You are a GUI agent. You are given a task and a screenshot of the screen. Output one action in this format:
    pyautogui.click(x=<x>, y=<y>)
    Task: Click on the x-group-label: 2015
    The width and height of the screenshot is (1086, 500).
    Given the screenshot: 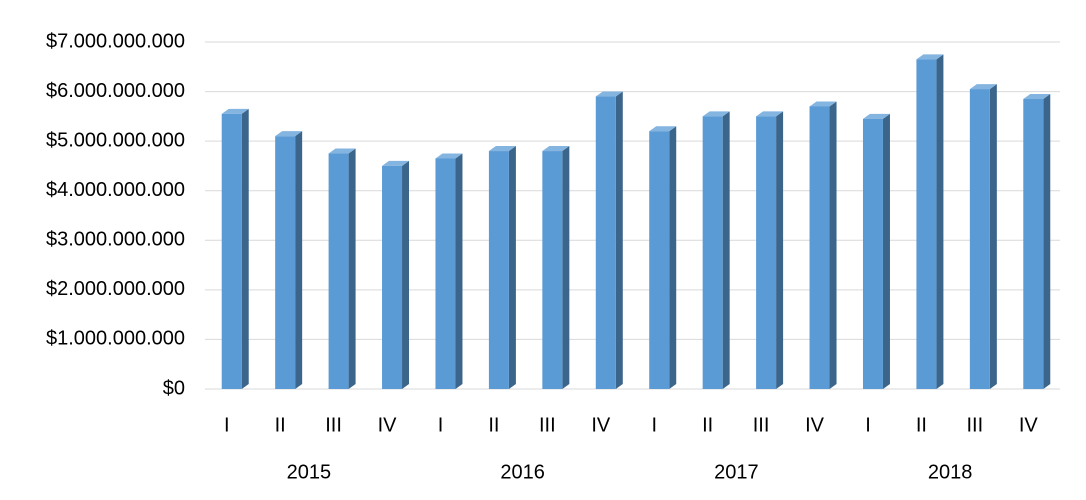 What is the action you would take?
    pyautogui.click(x=309, y=472)
    